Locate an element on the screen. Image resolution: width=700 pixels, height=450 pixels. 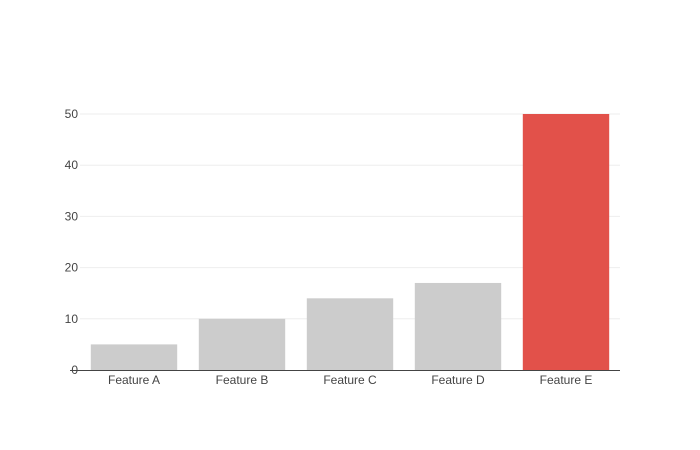
x-tick-label: Feature A is located at coordinates (134, 380).